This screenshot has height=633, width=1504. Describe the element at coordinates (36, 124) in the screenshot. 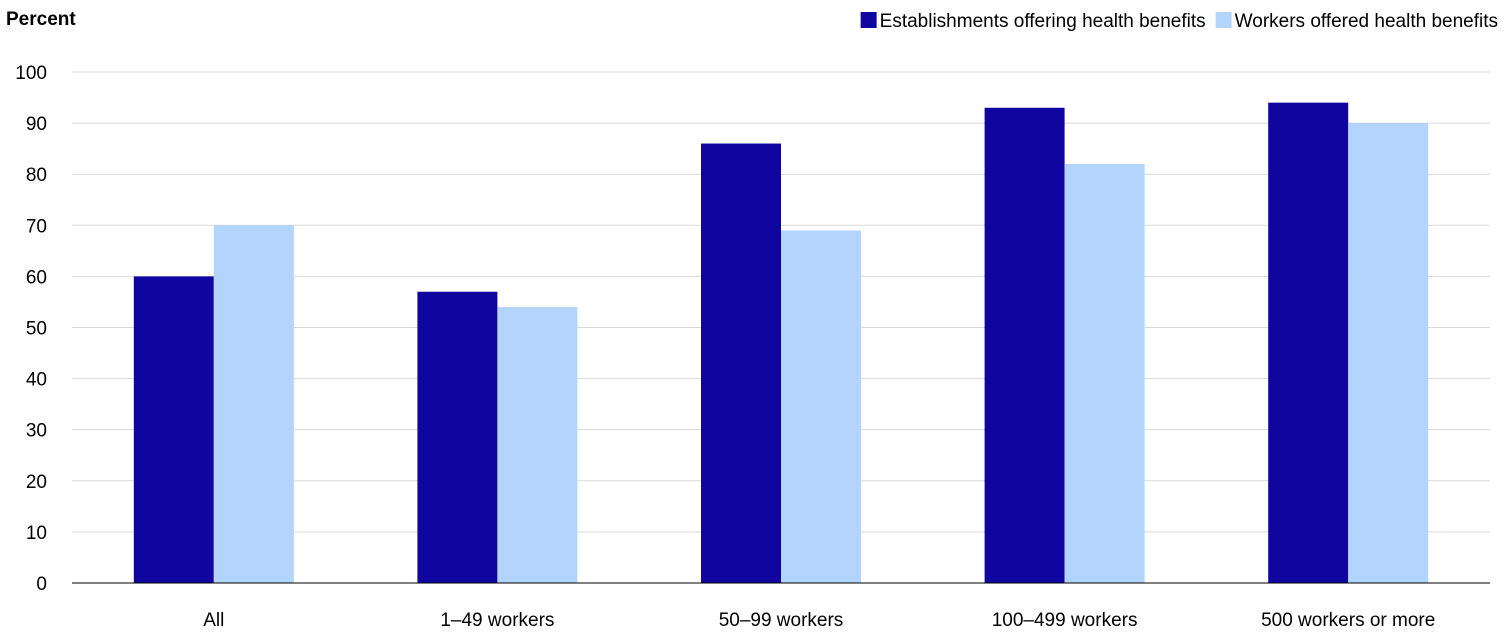

I see `y-tick-label-90: 90` at that location.